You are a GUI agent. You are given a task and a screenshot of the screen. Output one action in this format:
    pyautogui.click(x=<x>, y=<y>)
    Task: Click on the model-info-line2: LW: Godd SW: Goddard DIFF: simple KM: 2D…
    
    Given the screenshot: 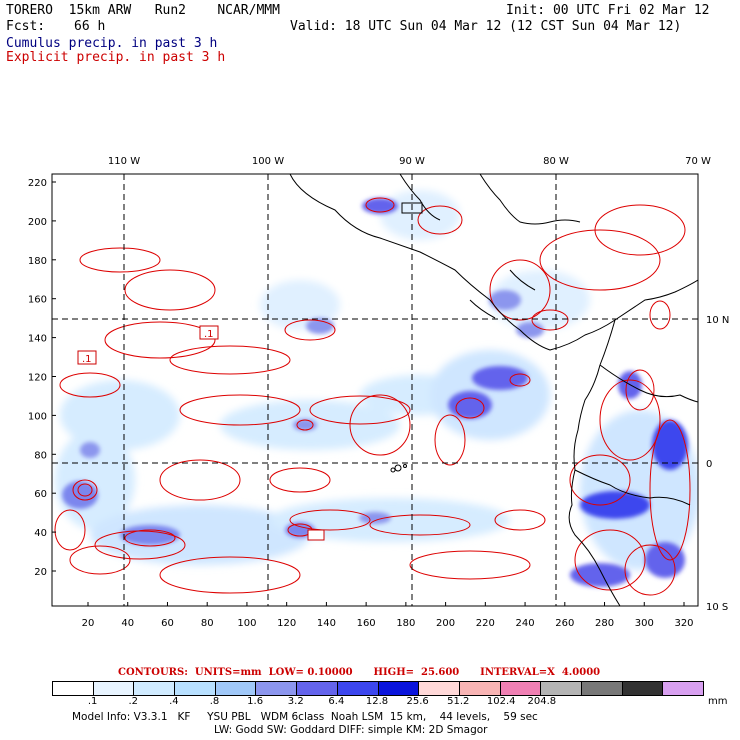 What is the action you would take?
    pyautogui.click(x=351, y=730)
    